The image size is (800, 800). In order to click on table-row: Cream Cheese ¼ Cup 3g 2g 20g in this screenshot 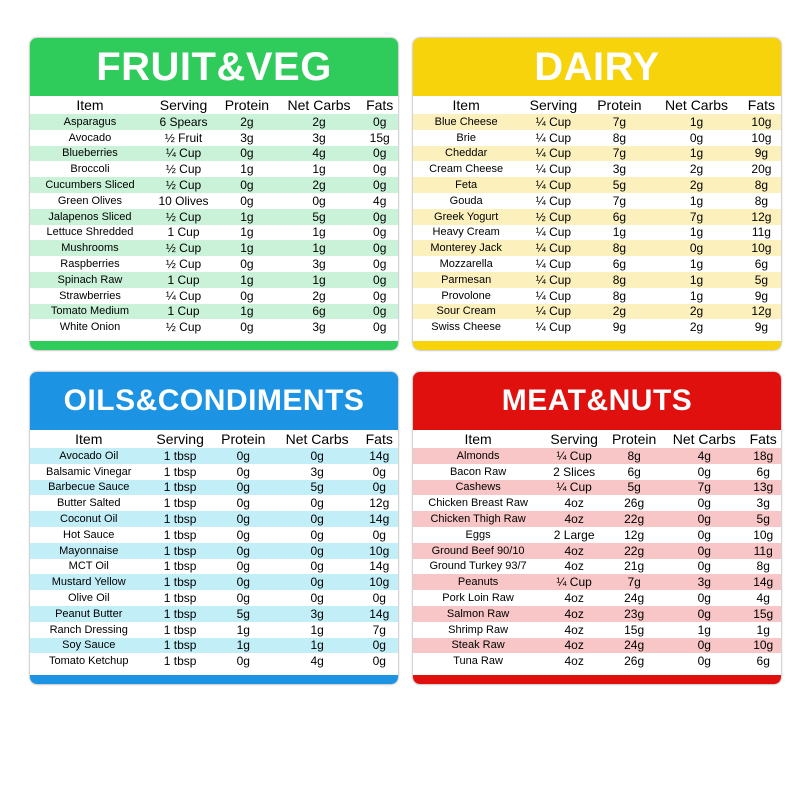, I will do `click(597, 169)`.